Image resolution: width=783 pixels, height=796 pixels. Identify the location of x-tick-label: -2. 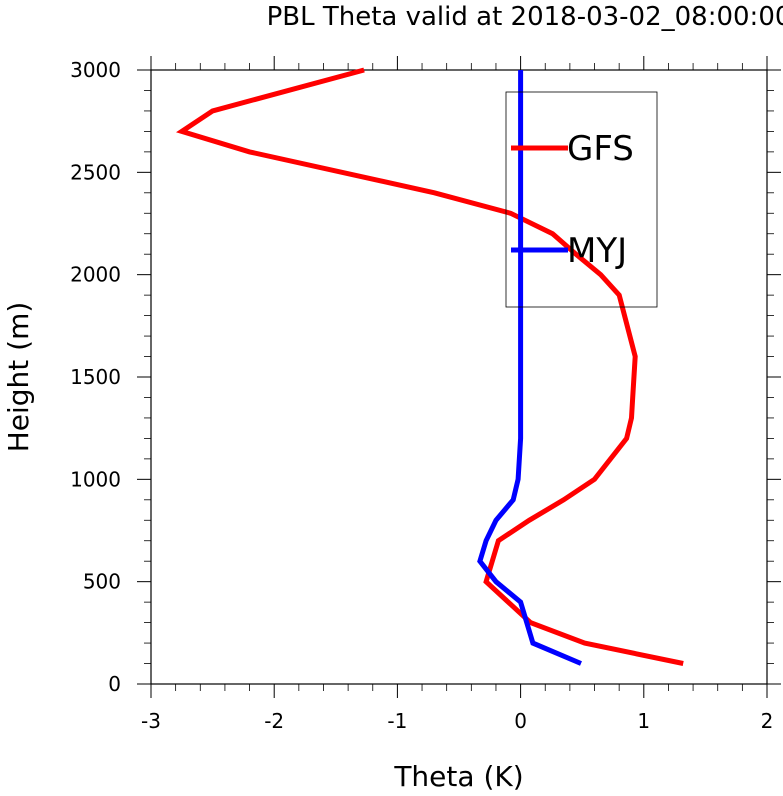
(274, 721).